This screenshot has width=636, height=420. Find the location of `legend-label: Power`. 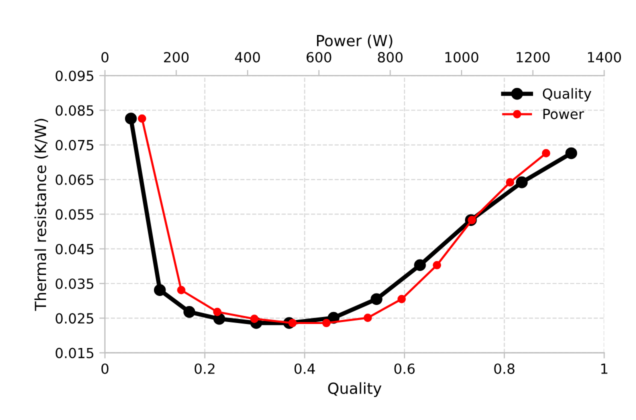

legend-label: Power is located at coordinates (563, 114).